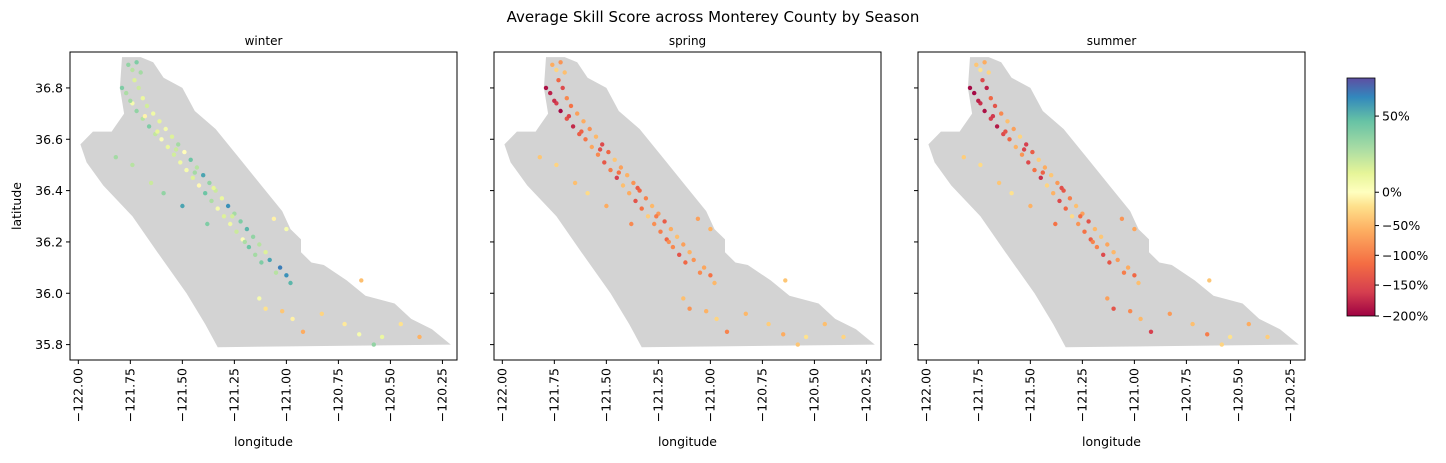  What do you see at coordinates (49, 344) in the screenshot?
I see `y-tick-label: 35.8` at bounding box center [49, 344].